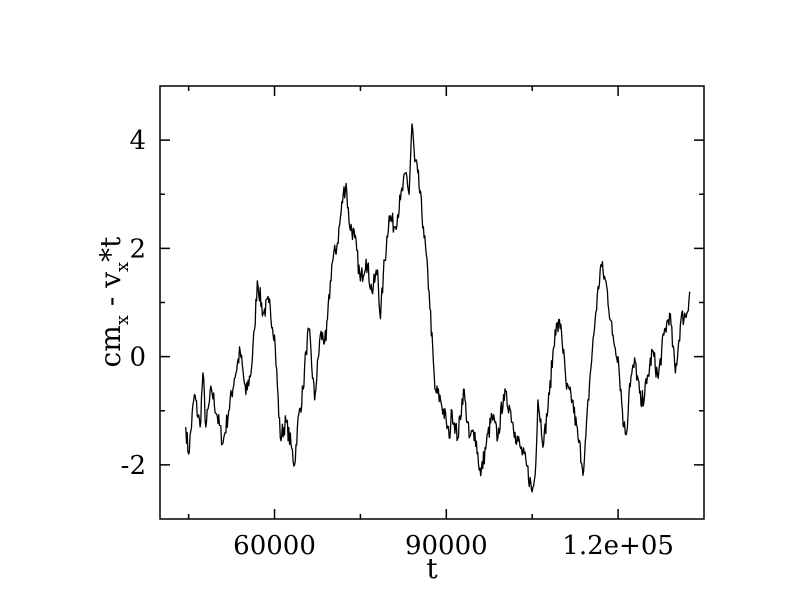  What do you see at coordinates (133, 466) in the screenshot?
I see `y-tick-label: -2` at bounding box center [133, 466].